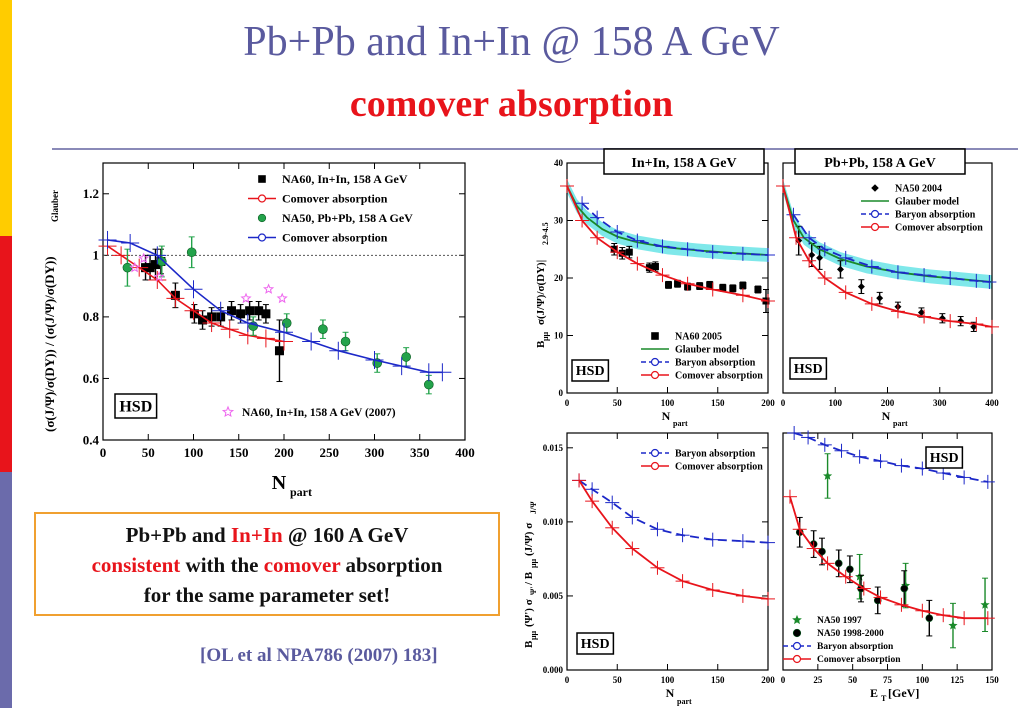 This screenshot has width=1023, height=708. I want to click on series-line-baryon-absorption, so click(673, 511).